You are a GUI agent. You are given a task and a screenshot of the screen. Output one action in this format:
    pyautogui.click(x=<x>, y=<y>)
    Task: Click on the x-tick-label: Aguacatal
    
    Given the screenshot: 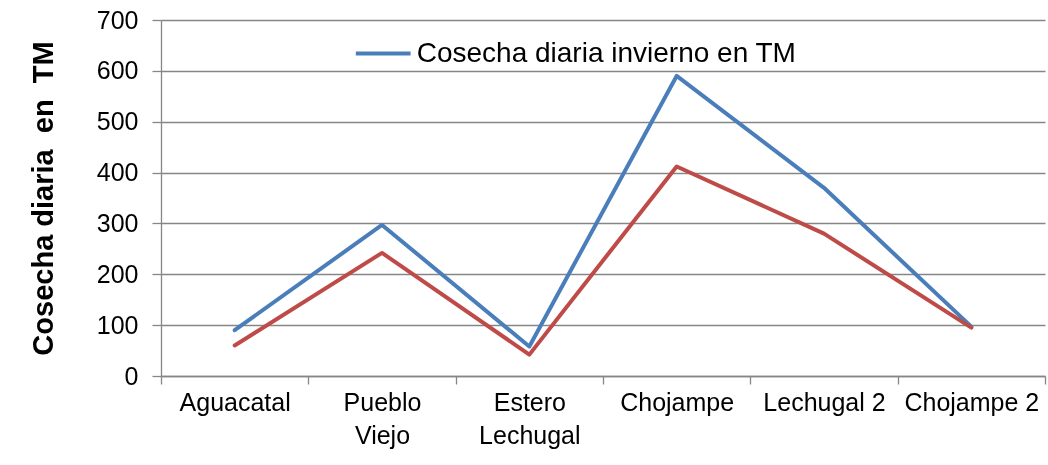 What is the action you would take?
    pyautogui.click(x=235, y=401)
    